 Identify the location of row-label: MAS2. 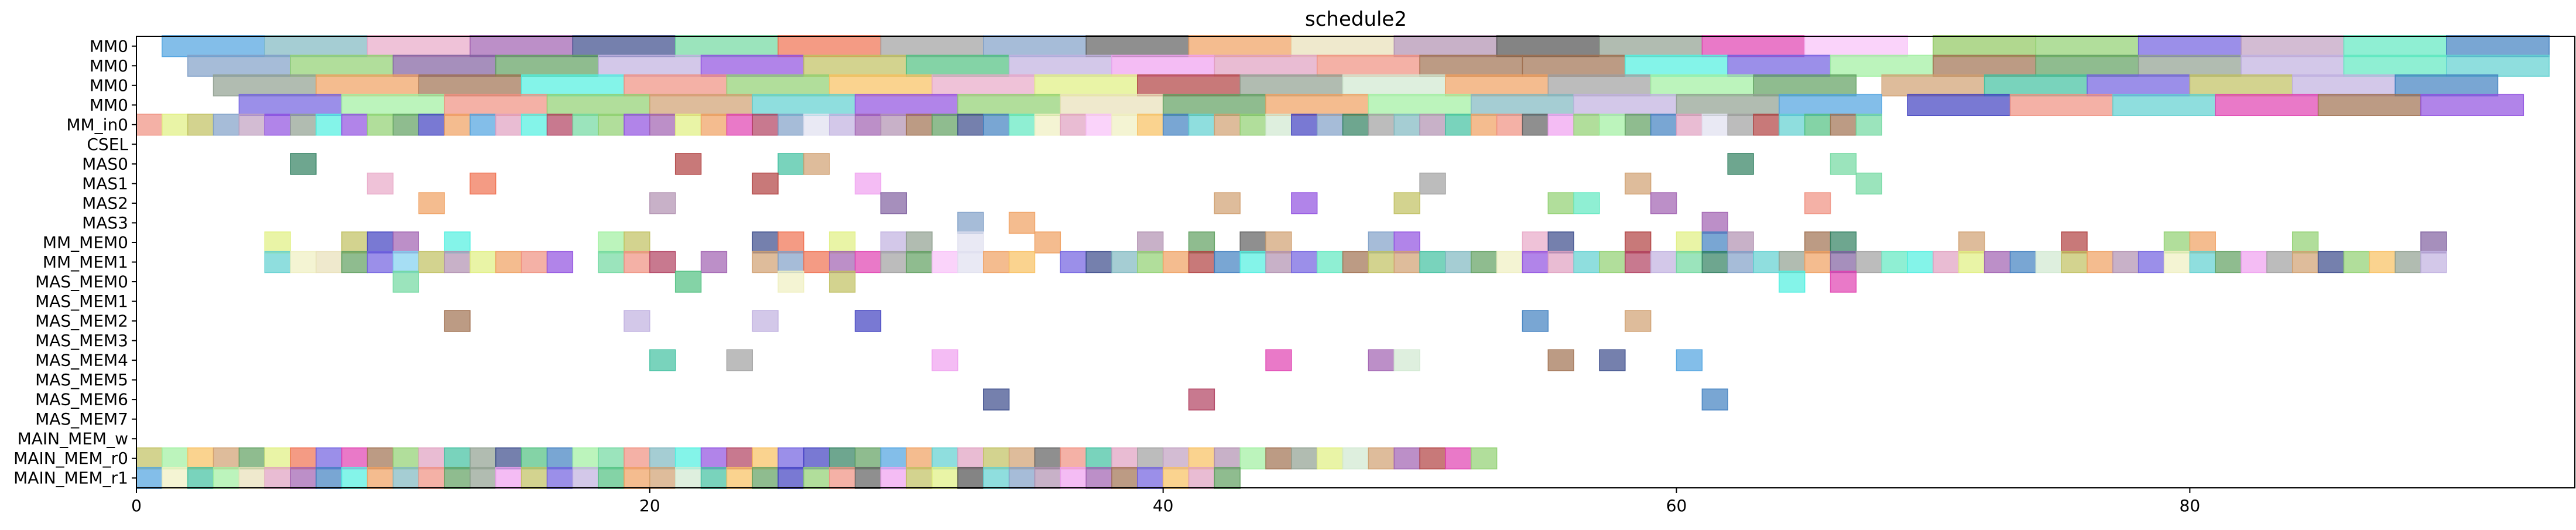
(105, 203).